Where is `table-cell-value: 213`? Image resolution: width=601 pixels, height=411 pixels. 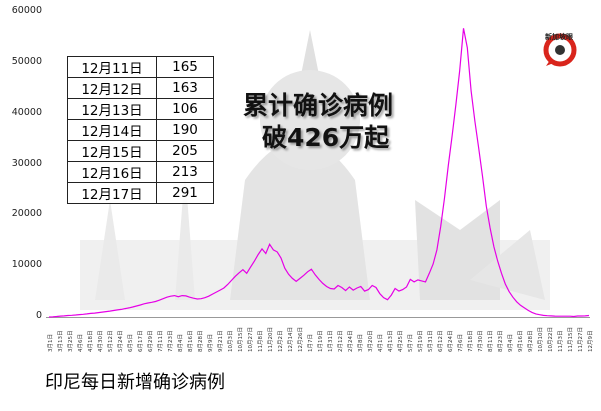
table-cell-value: 213 is located at coordinates (185, 172).